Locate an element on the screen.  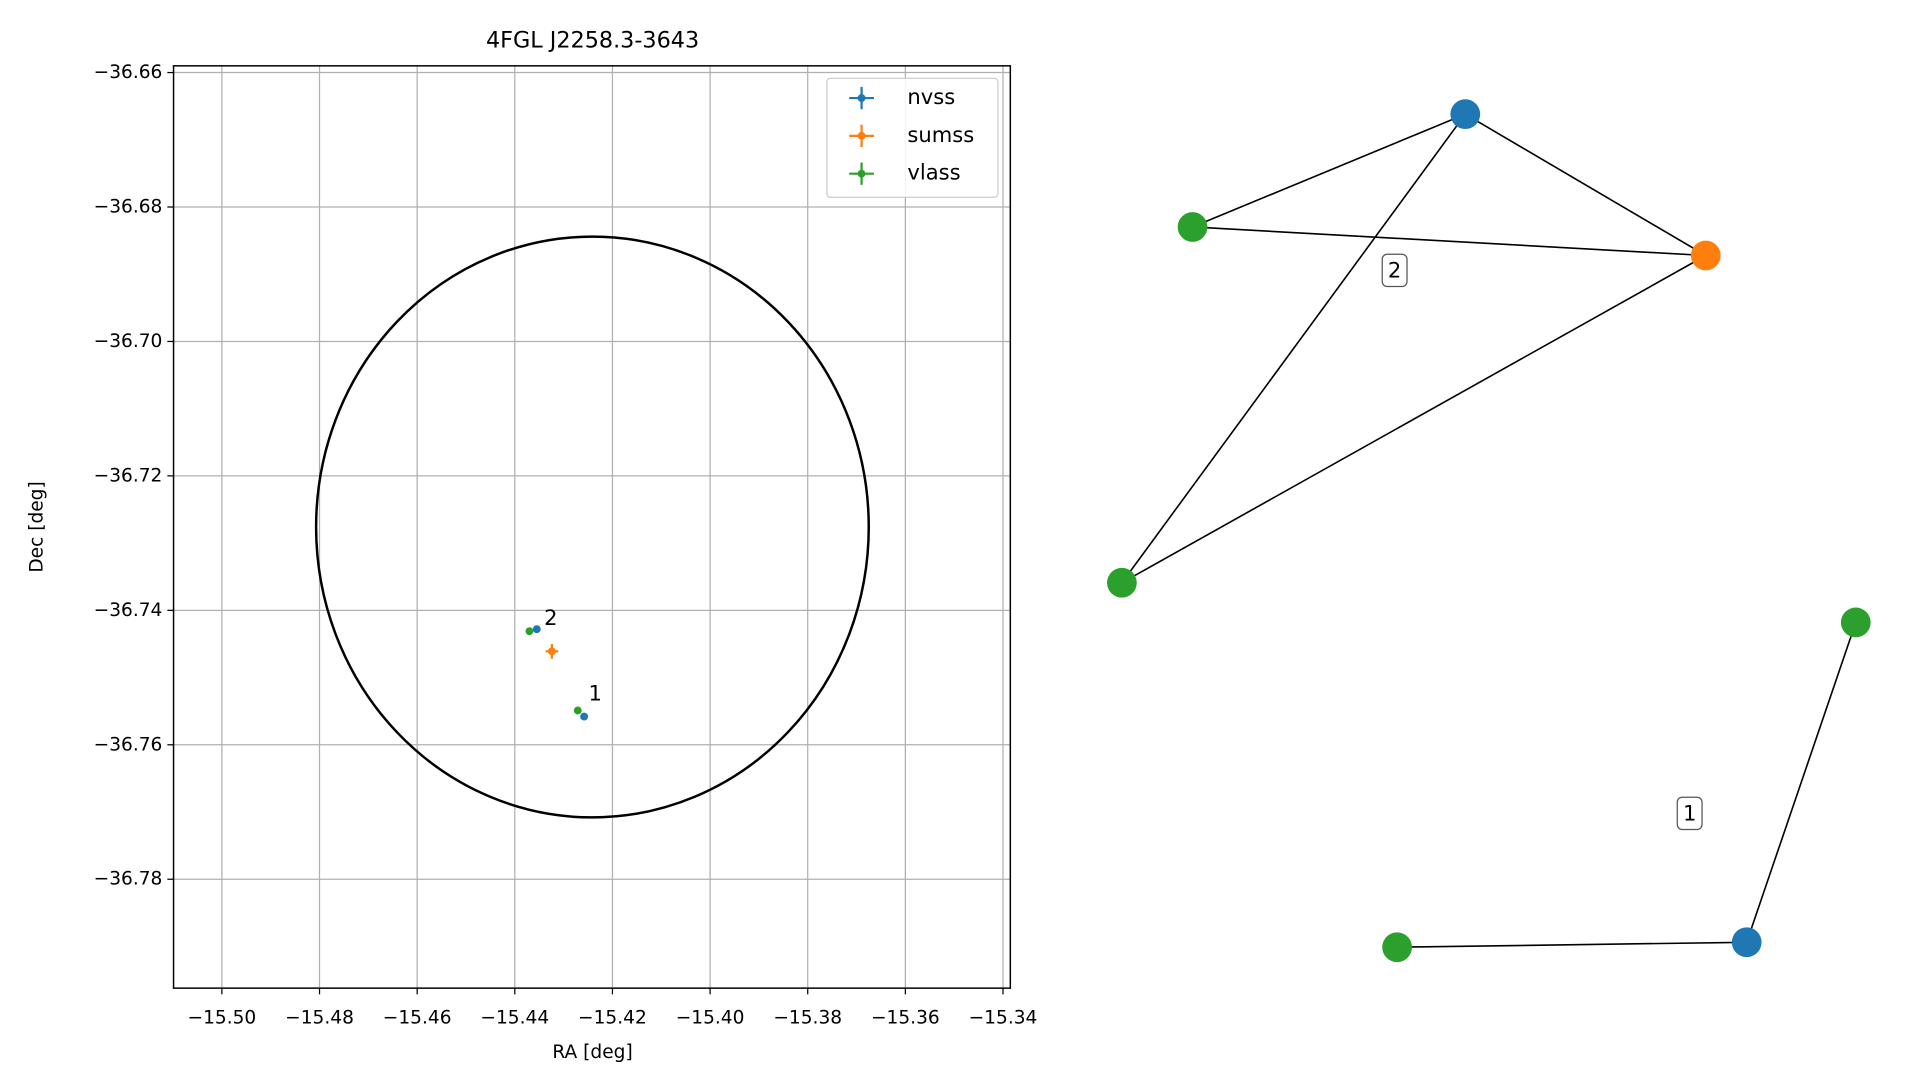
y-tick-label: −36.68 is located at coordinates (128, 206).